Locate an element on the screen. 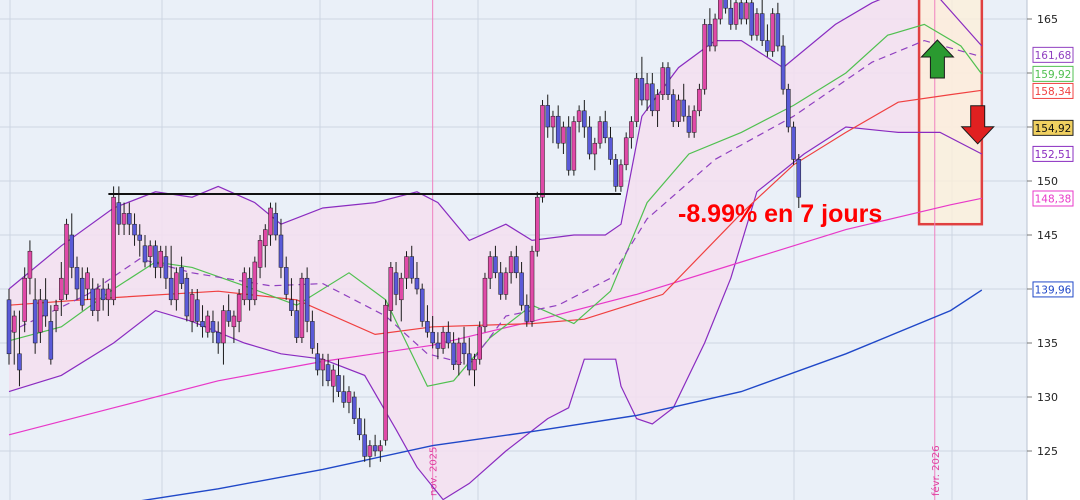 This screenshot has width=1080, height=500. y-tick-label: 150 is located at coordinates (1047, 181).